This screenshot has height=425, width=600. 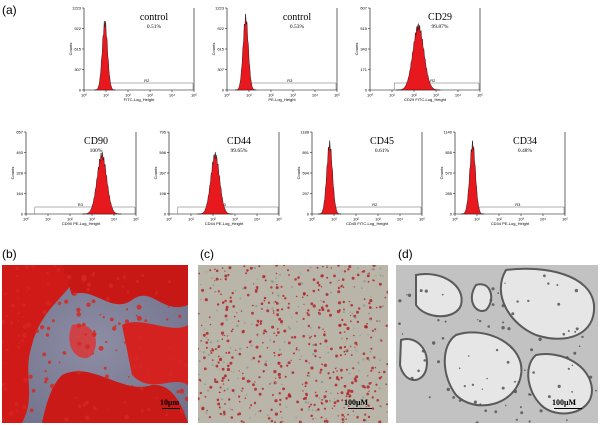 I want to click on y-tick-label: 607, so click(x=363, y=8).